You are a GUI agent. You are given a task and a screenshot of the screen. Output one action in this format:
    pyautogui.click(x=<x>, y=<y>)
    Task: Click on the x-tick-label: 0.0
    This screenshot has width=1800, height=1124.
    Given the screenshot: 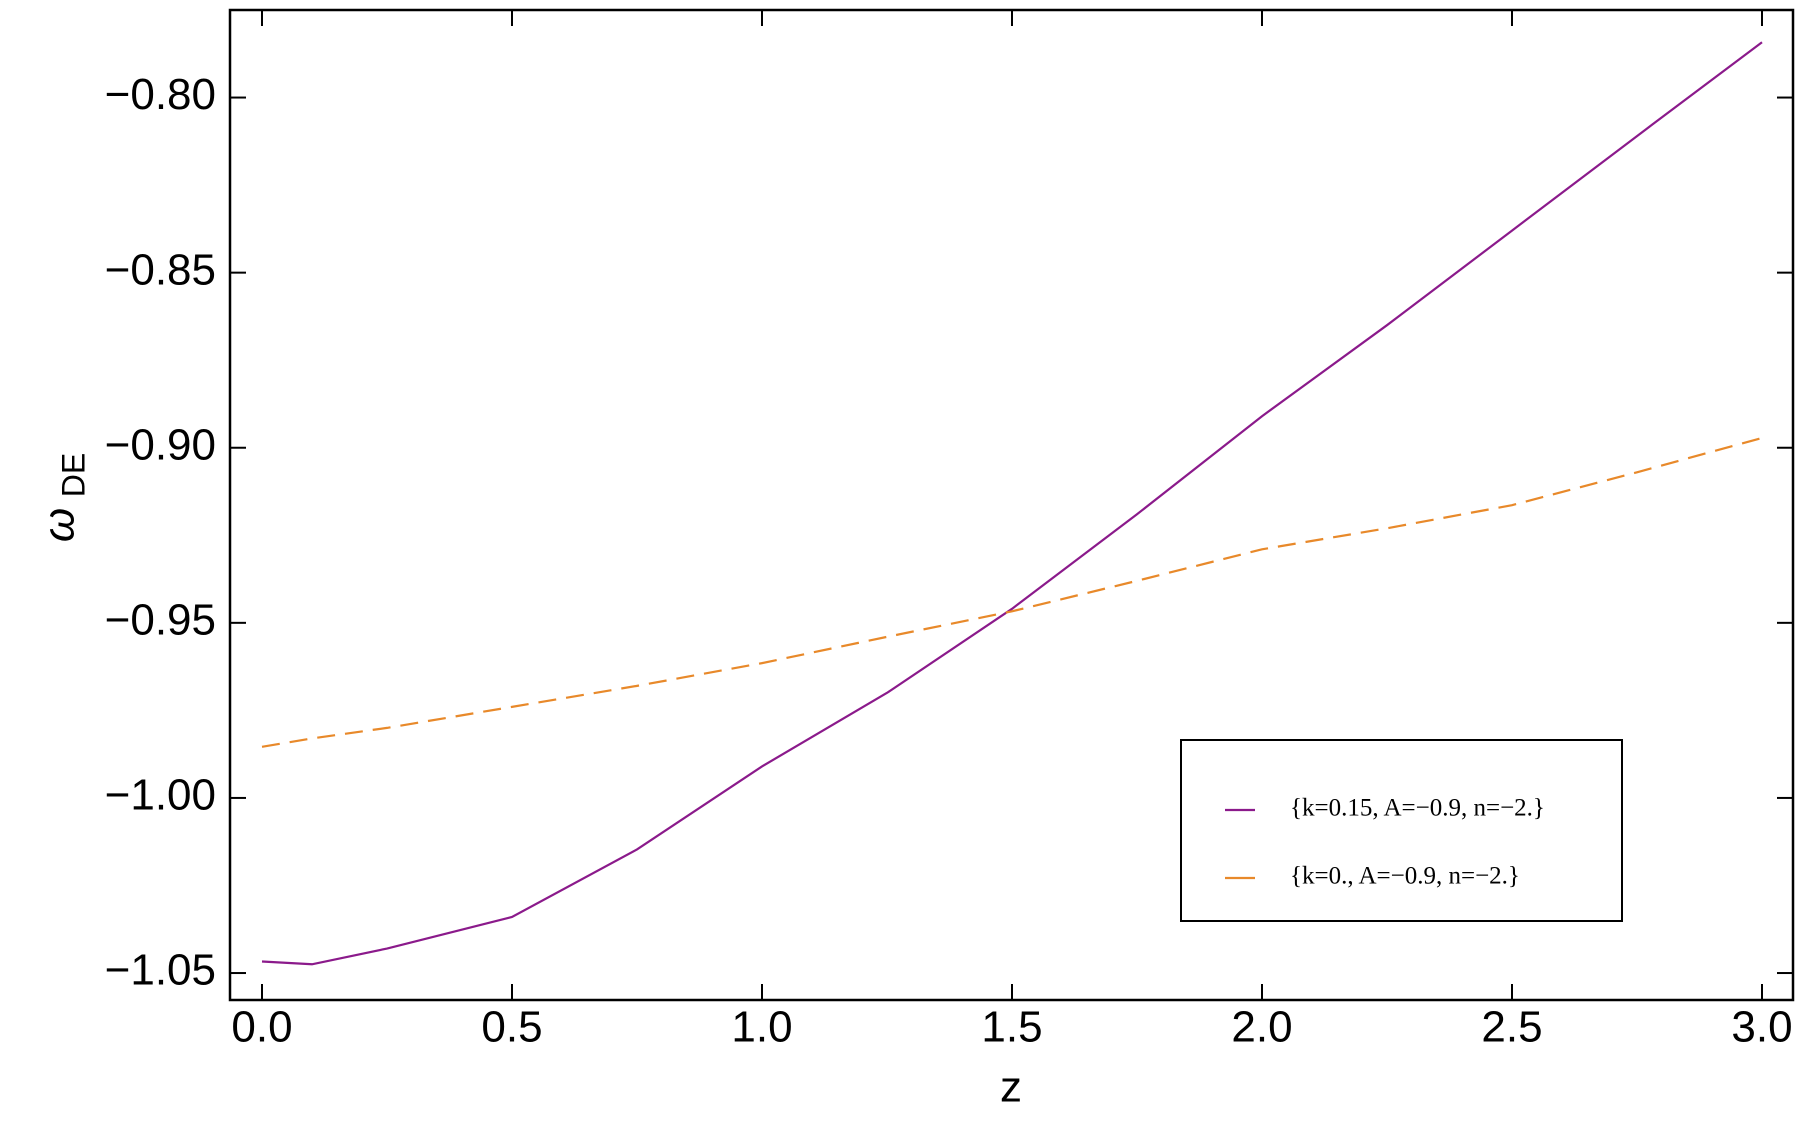 What is the action you would take?
    pyautogui.click(x=261, y=1027)
    